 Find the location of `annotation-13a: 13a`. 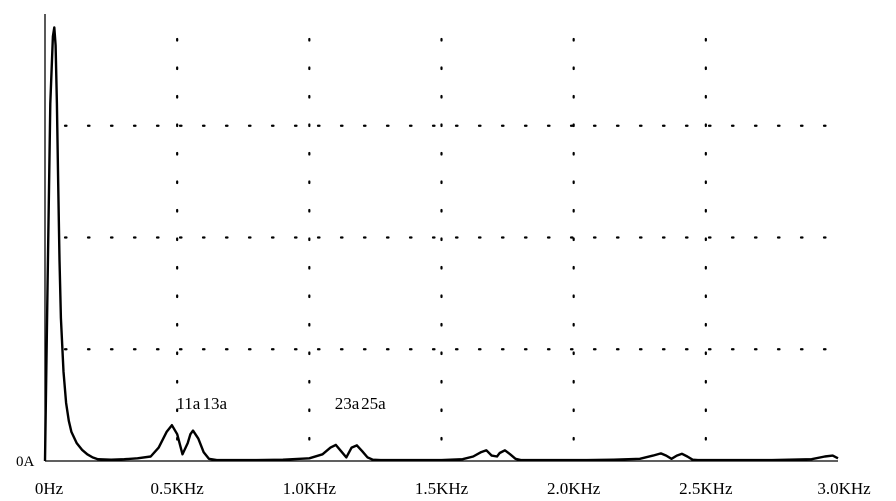

annotation-13a: 13a is located at coordinates (215, 403).